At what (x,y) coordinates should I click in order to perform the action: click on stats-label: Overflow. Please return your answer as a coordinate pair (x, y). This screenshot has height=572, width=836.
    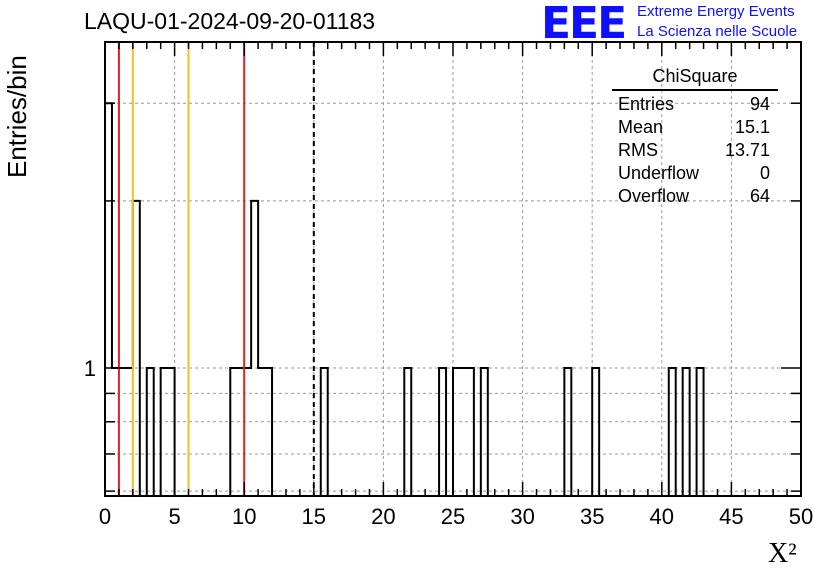
    Looking at the image, I should click on (654, 196).